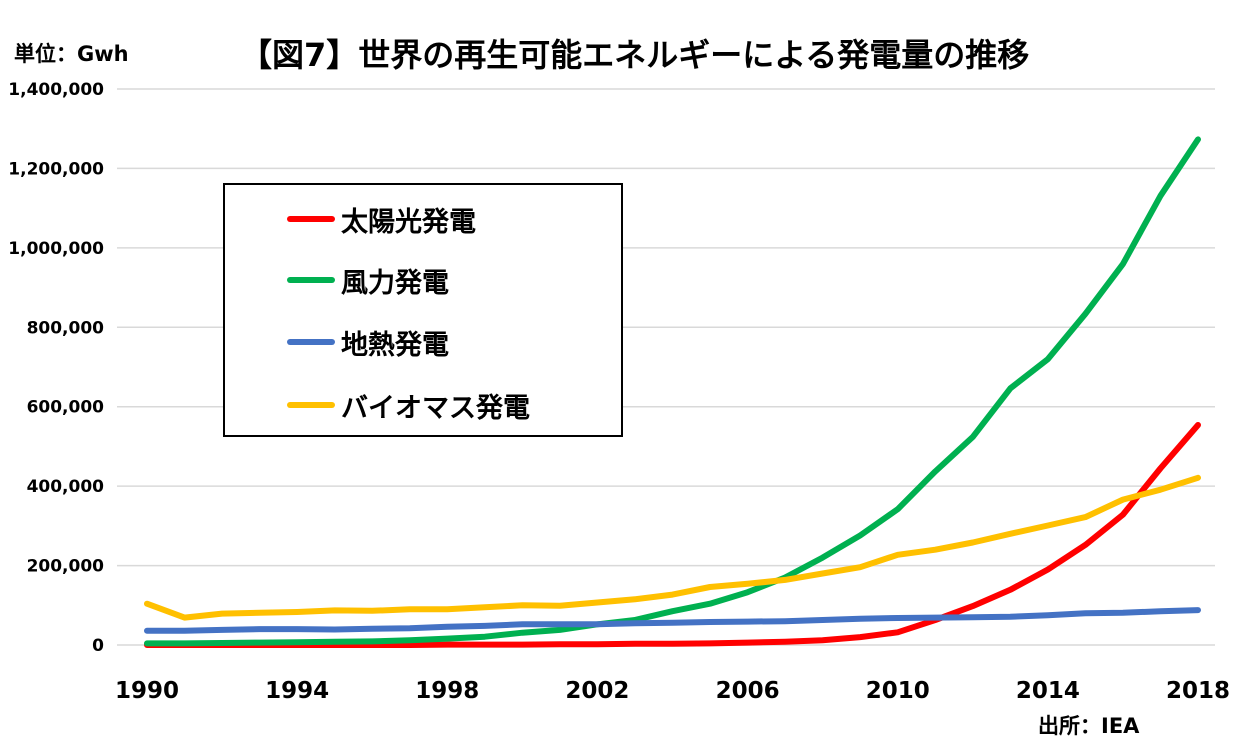 This screenshot has height=745, width=1251. I want to click on source-label: 出所：IEA, so click(1089, 726).